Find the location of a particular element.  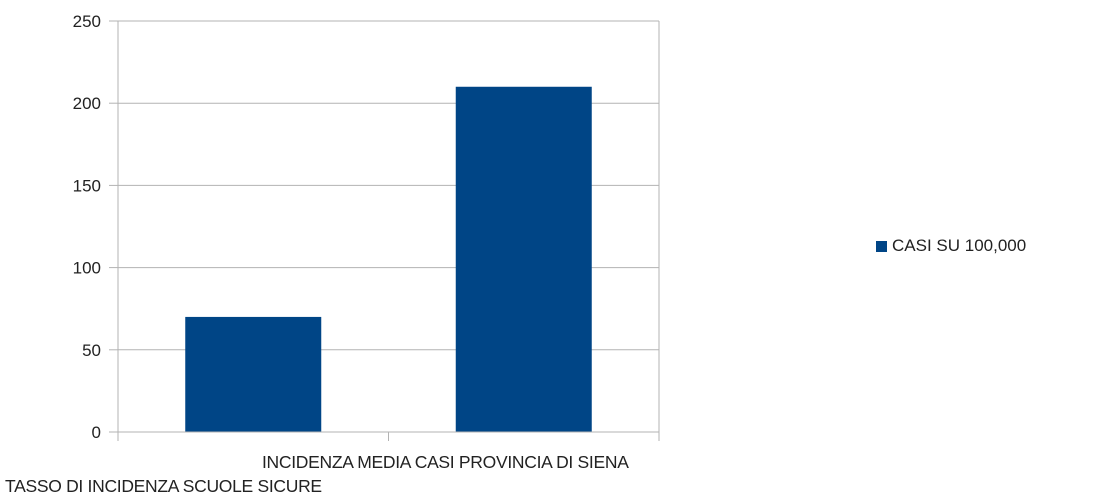

x-category-label-2: INCIDENZA MEDIA CASI PROVINCIA DI SIENA is located at coordinates (445, 462).